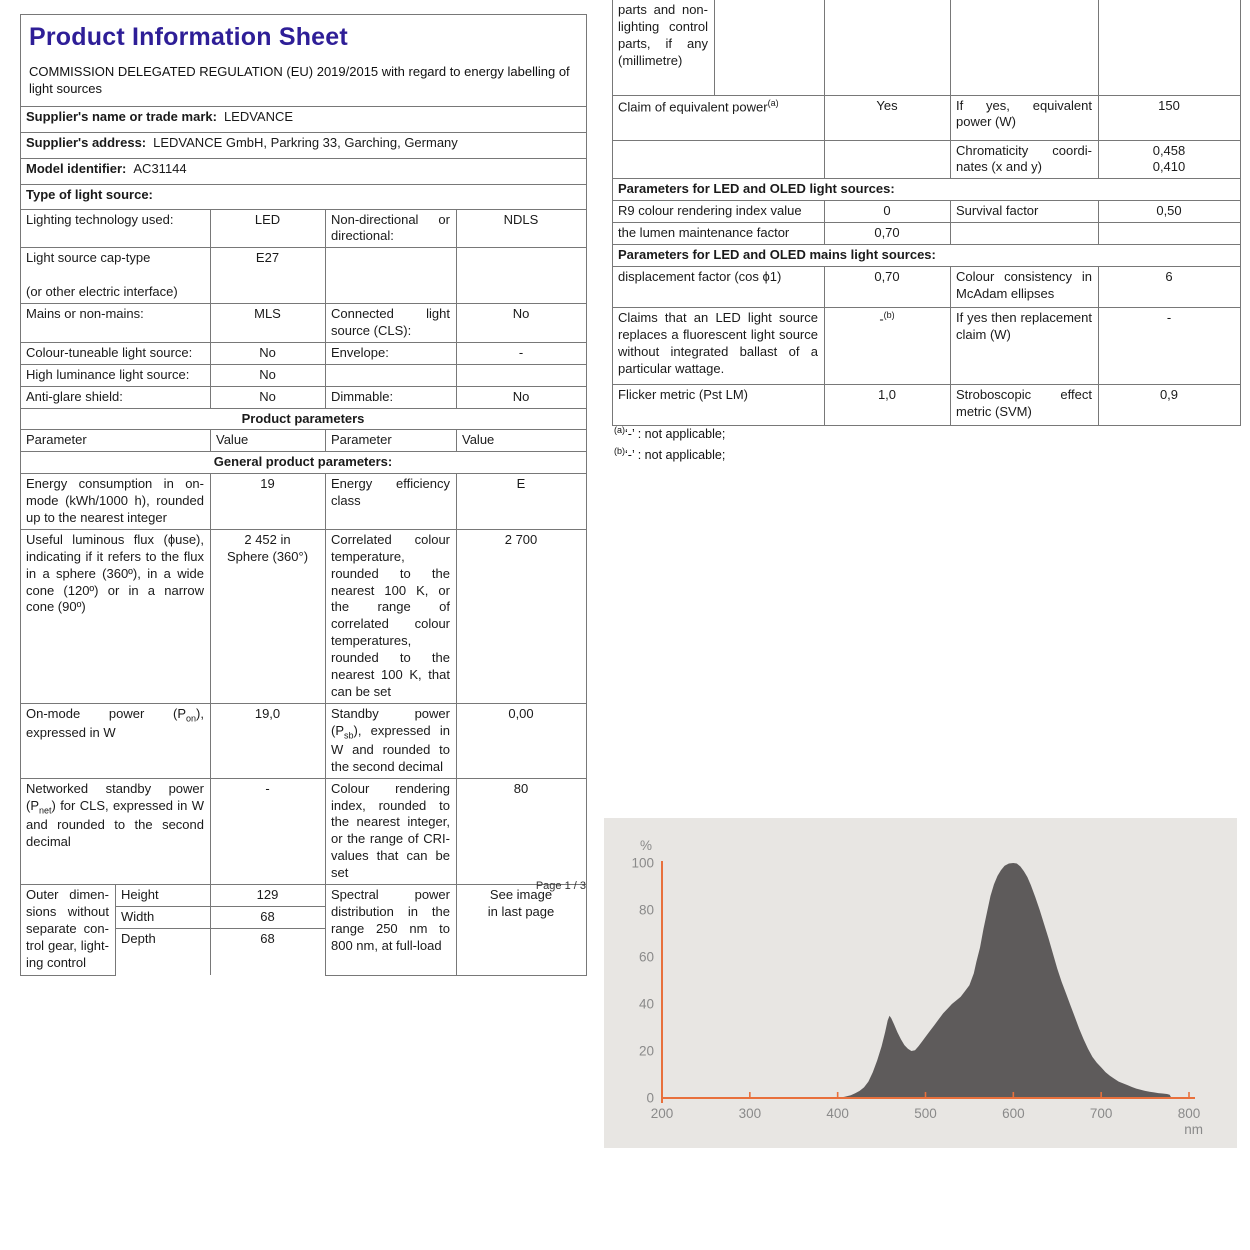 The width and height of the screenshot is (1250, 1250). Describe the element at coordinates (163, 951) in the screenshot. I see `dimension-name: Depth` at that location.